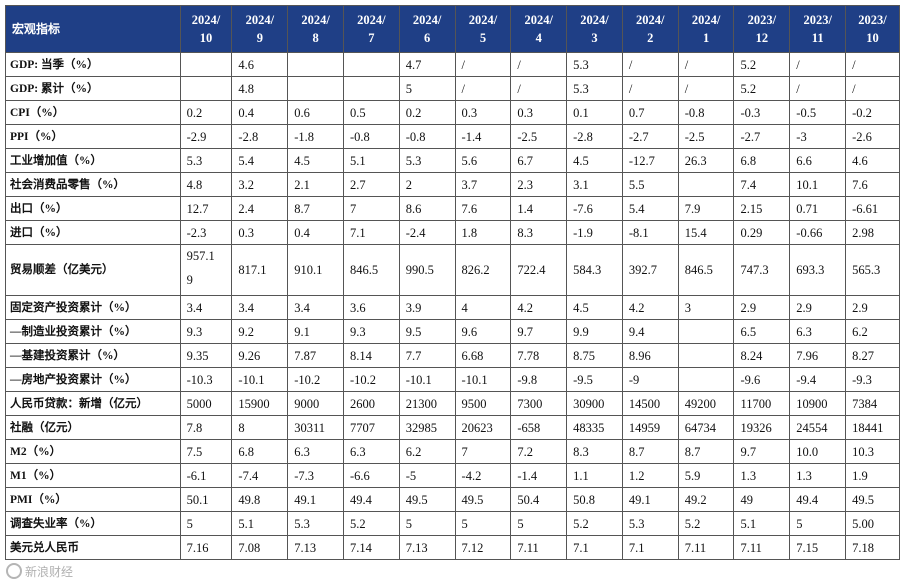 This screenshot has width=900, height=587. Describe the element at coordinates (762, 547) in the screenshot. I see `table-cell: 7.11` at that location.